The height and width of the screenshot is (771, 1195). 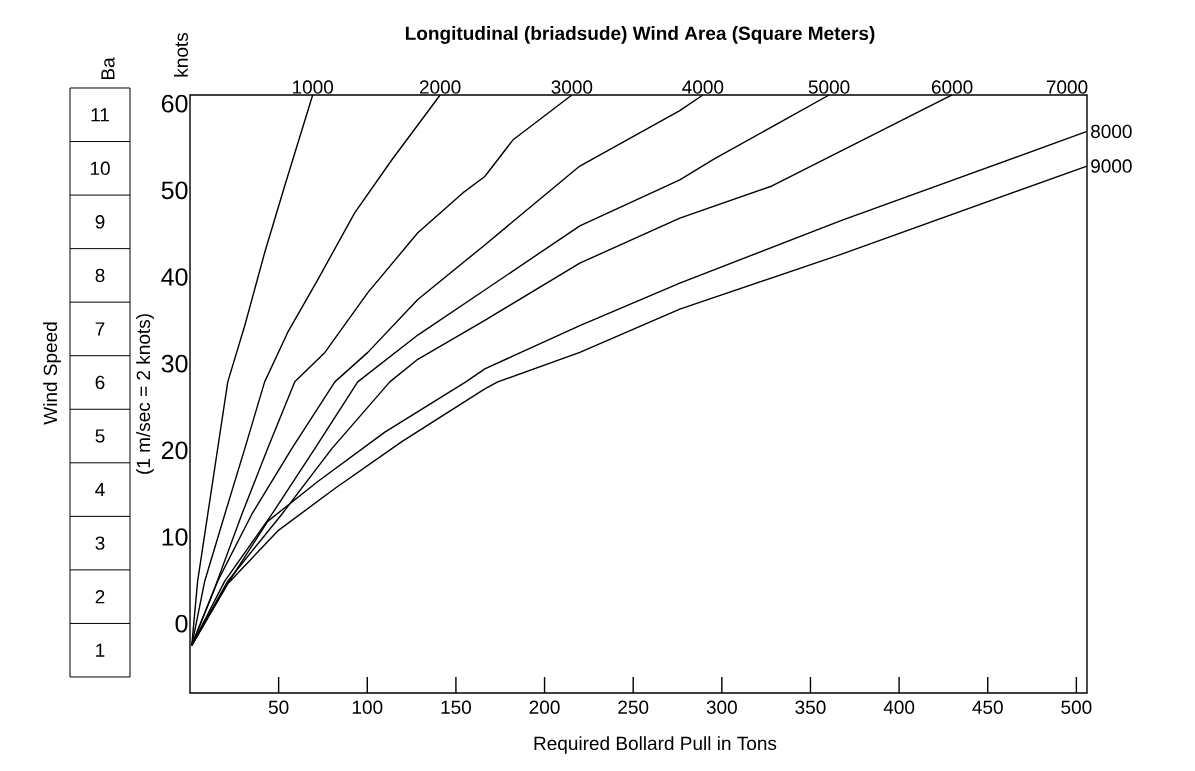 What do you see at coordinates (655, 745) in the screenshot?
I see `x-axis-title: Required Bollard Pull in Tons` at bounding box center [655, 745].